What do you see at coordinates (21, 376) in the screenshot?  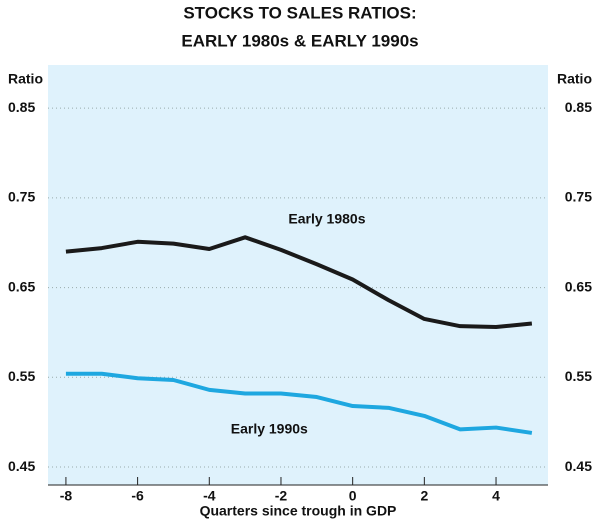 I see `y-tick-label: 0.55` at bounding box center [21, 376].